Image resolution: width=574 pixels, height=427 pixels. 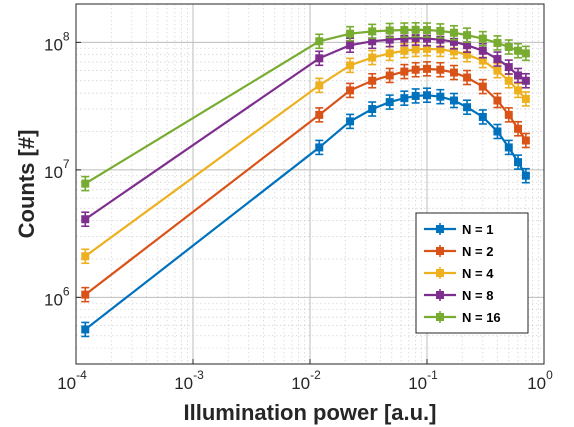 What do you see at coordinates (26, 184) in the screenshot?
I see `y-axis-label: Counts [#]` at bounding box center [26, 184].